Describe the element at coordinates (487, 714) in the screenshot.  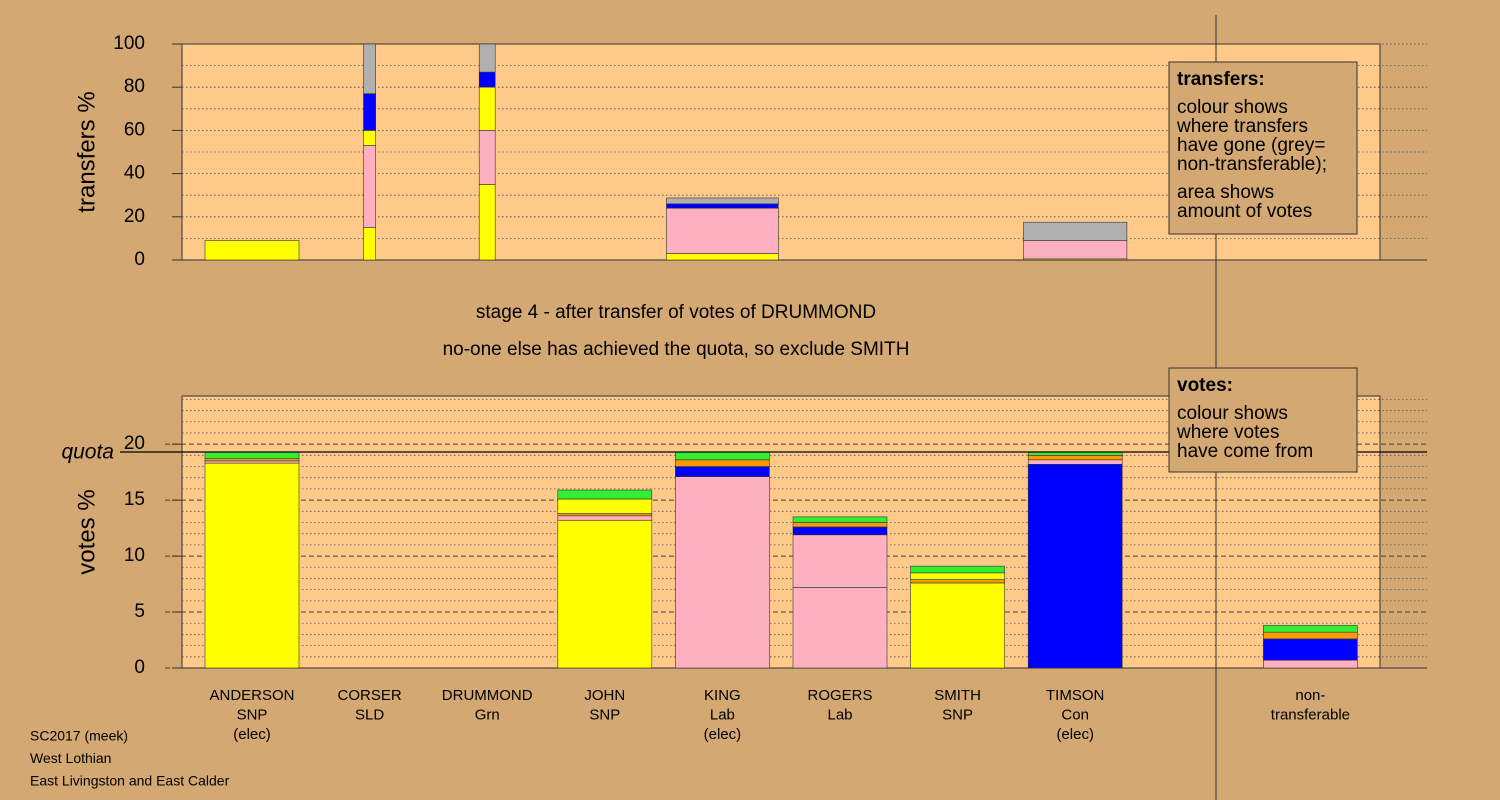
I see `x-tick-label: Grn` at that location.